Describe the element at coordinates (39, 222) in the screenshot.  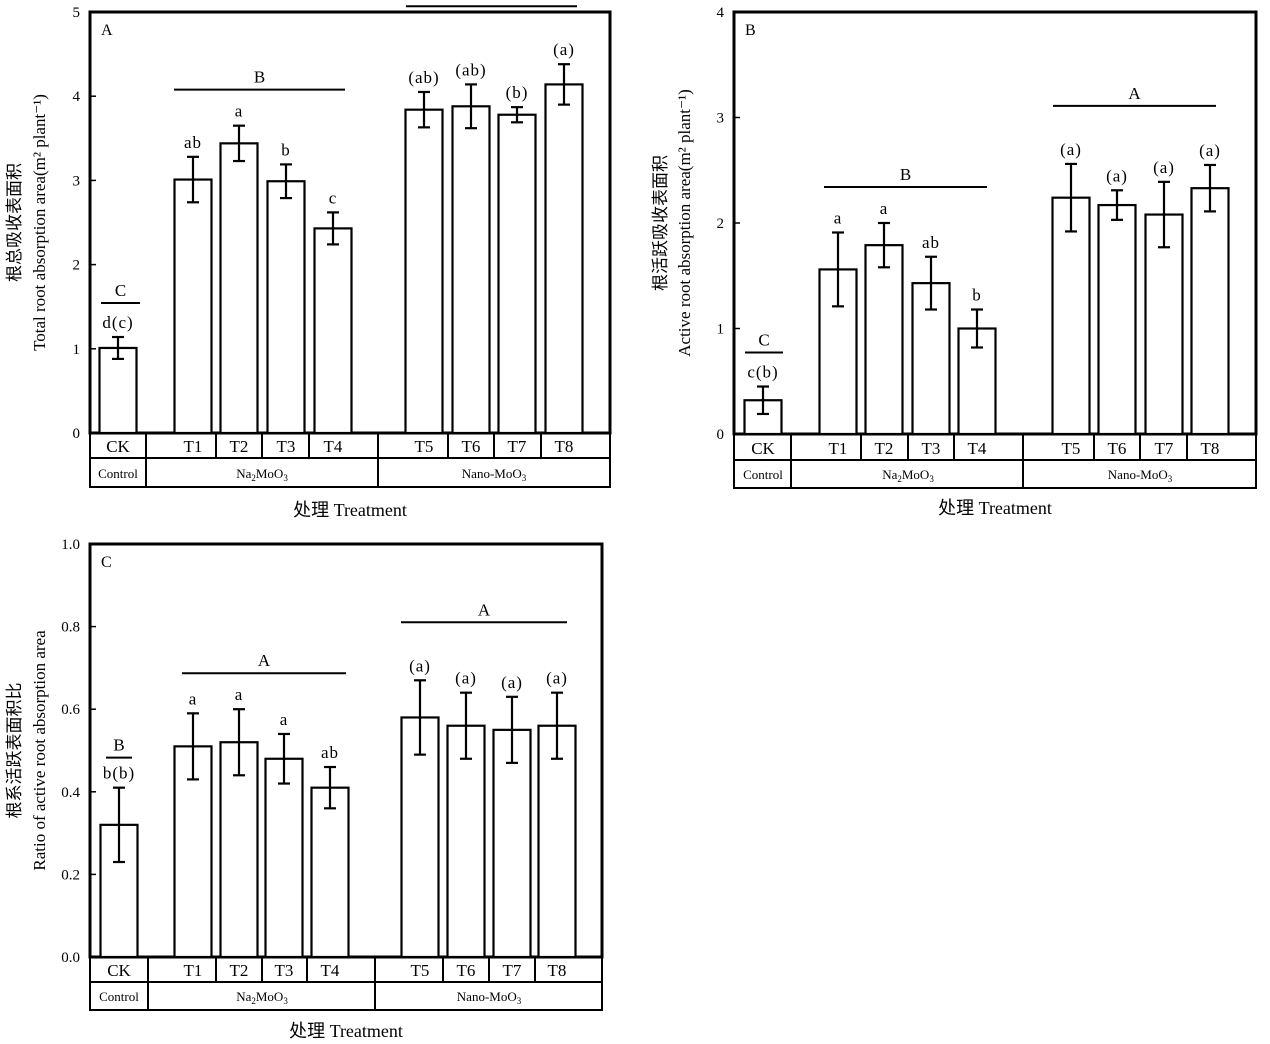
I see `y-axis-title-en: Total root absorption area(m² plant⁻¹)` at that location.